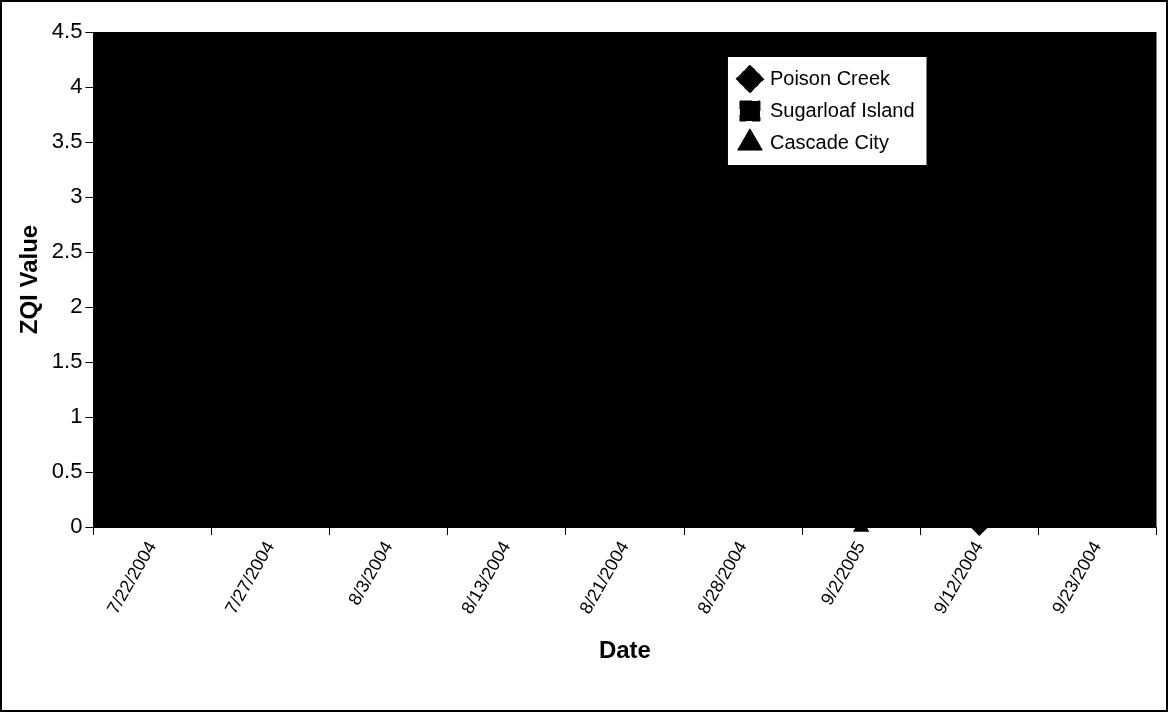 The height and width of the screenshot is (712, 1168). Describe the element at coordinates (76, 526) in the screenshot. I see `y-tick-label: 0` at that location.